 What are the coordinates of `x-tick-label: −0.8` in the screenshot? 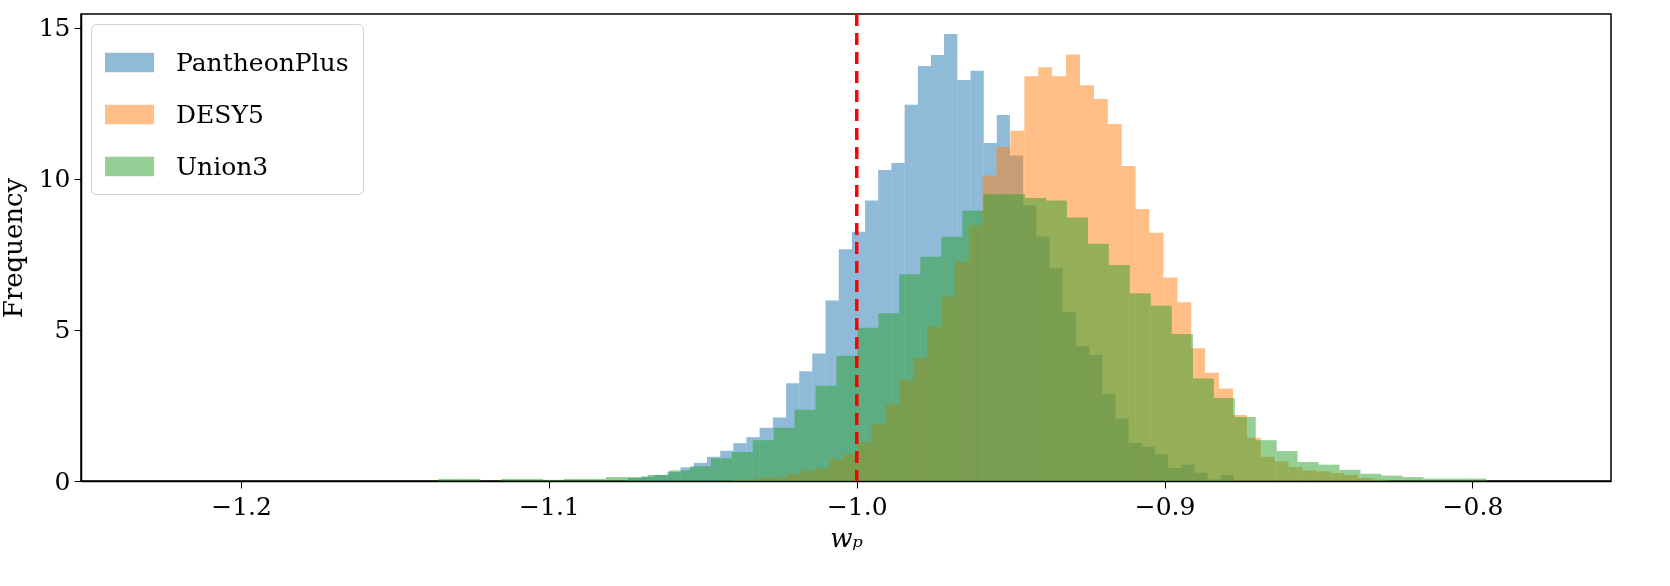 It's located at (1473, 506).